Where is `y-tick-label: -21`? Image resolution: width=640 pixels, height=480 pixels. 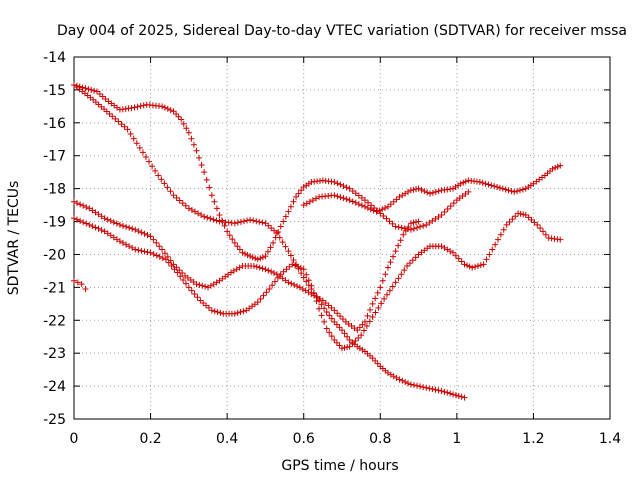 y-tick-label: -21 is located at coordinates (54, 288).